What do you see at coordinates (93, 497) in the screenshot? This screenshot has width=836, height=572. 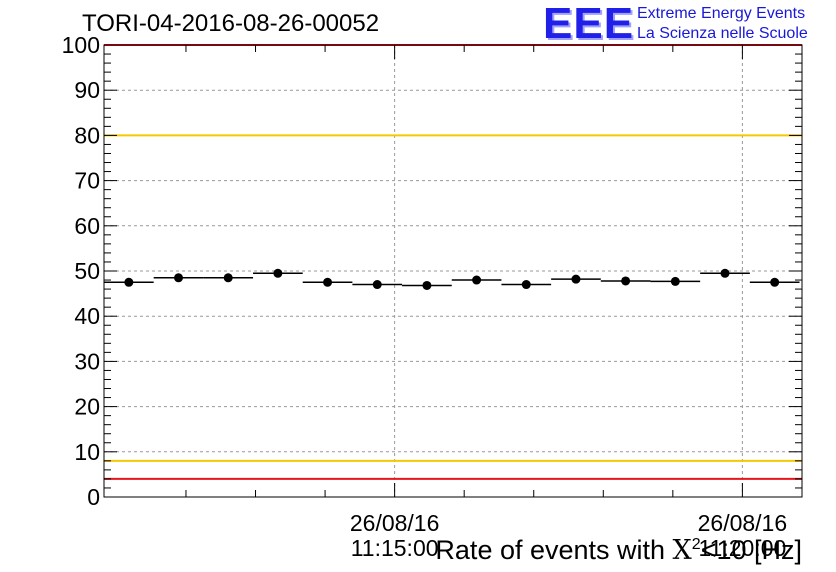 I see `y-tick-label-0: 0` at bounding box center [93, 497].